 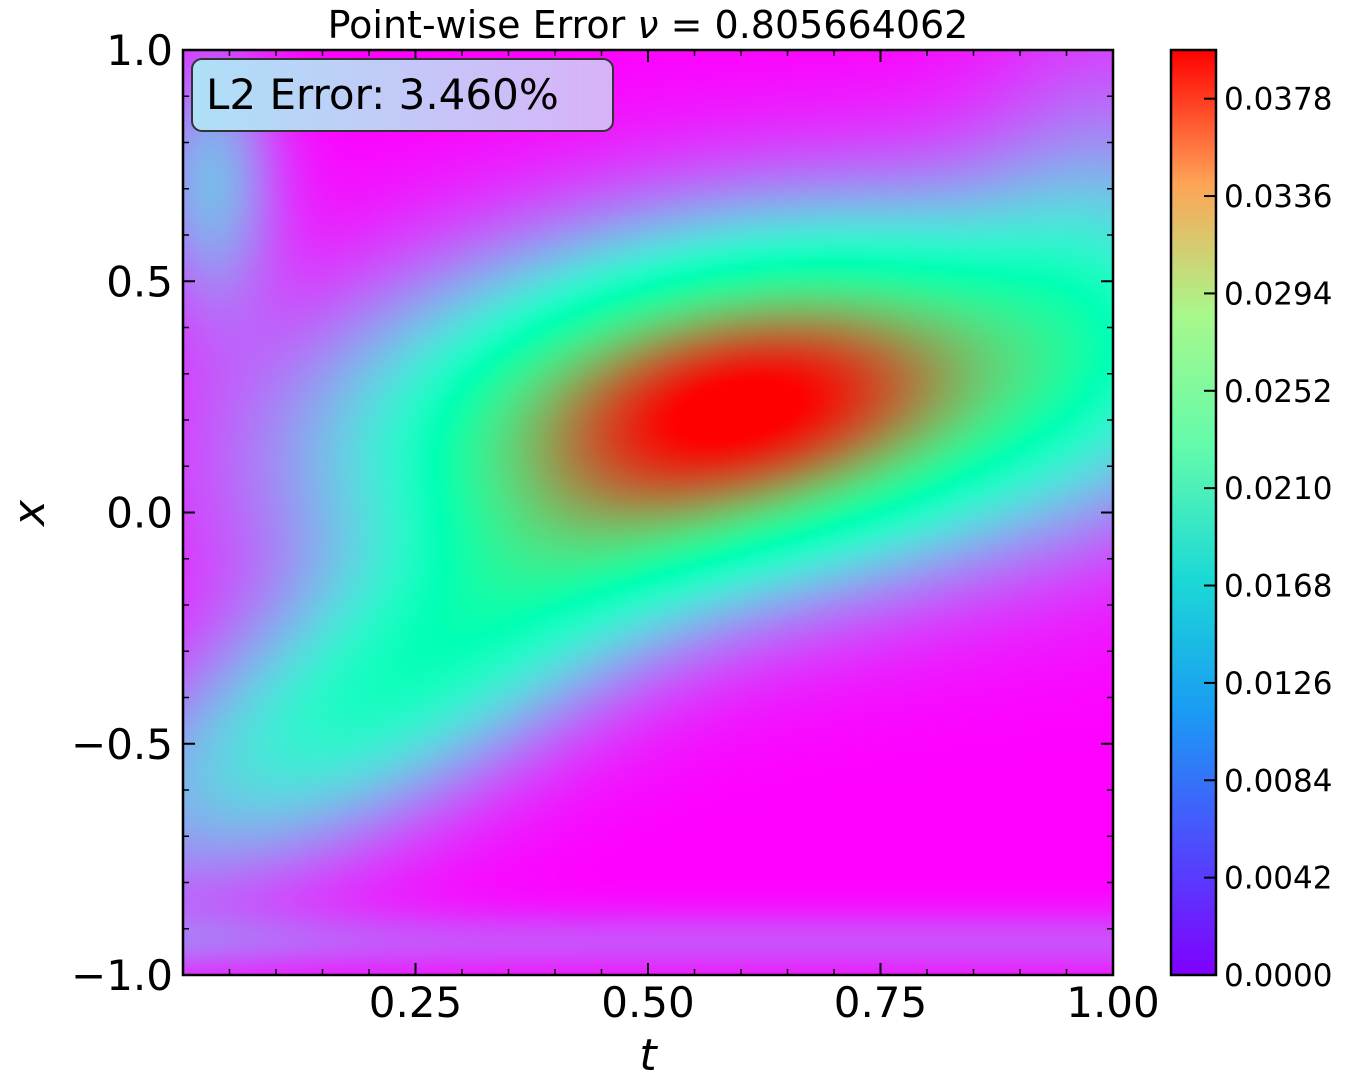 I want to click on x-tick-label: 0.25, so click(x=416, y=1002).